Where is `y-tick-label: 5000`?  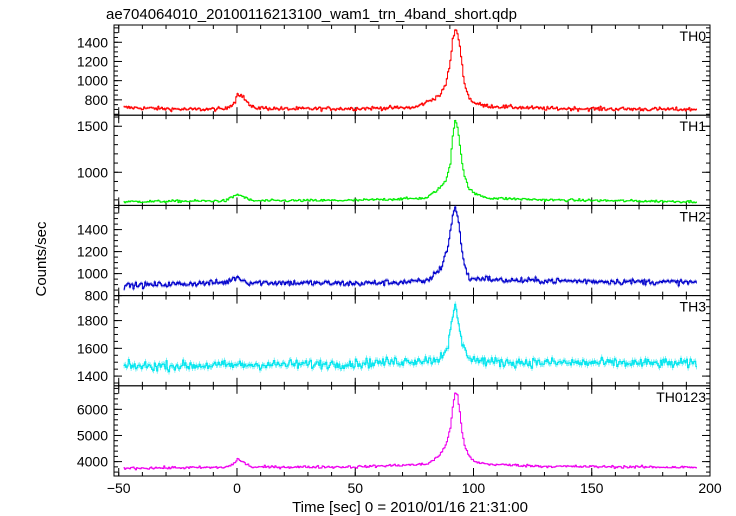 y-tick-label: 5000 is located at coordinates (92, 435).